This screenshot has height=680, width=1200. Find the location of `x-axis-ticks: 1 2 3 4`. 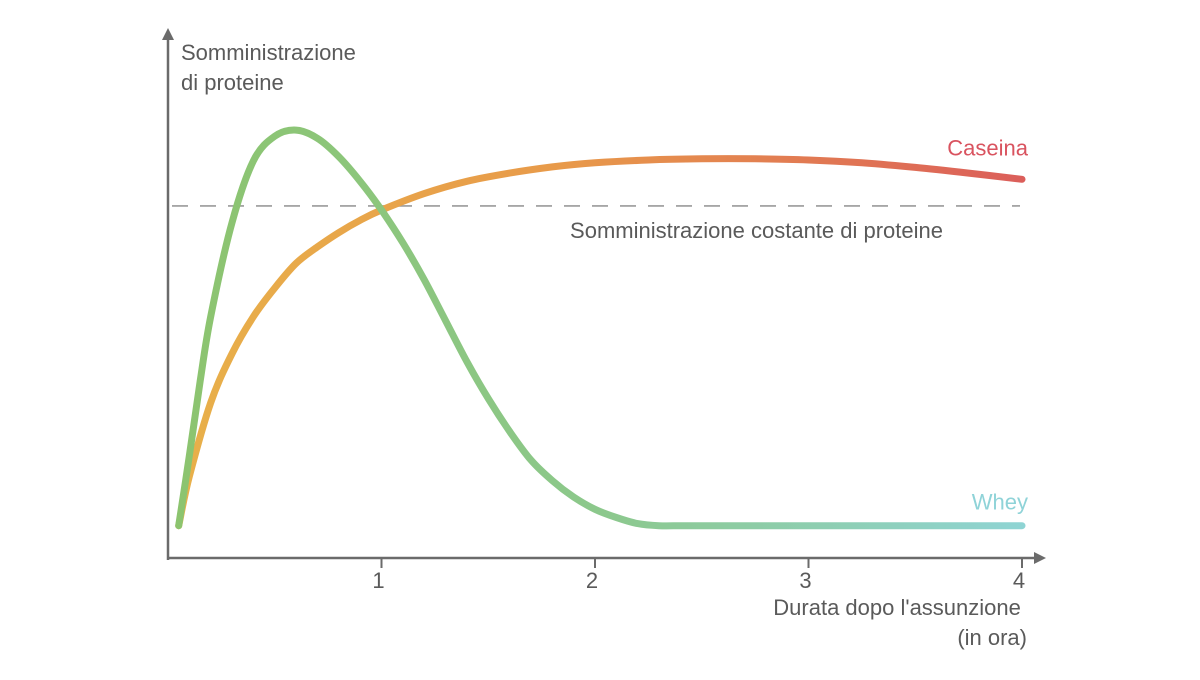

x-axis-ticks: 1 2 3 4 is located at coordinates (698, 575).